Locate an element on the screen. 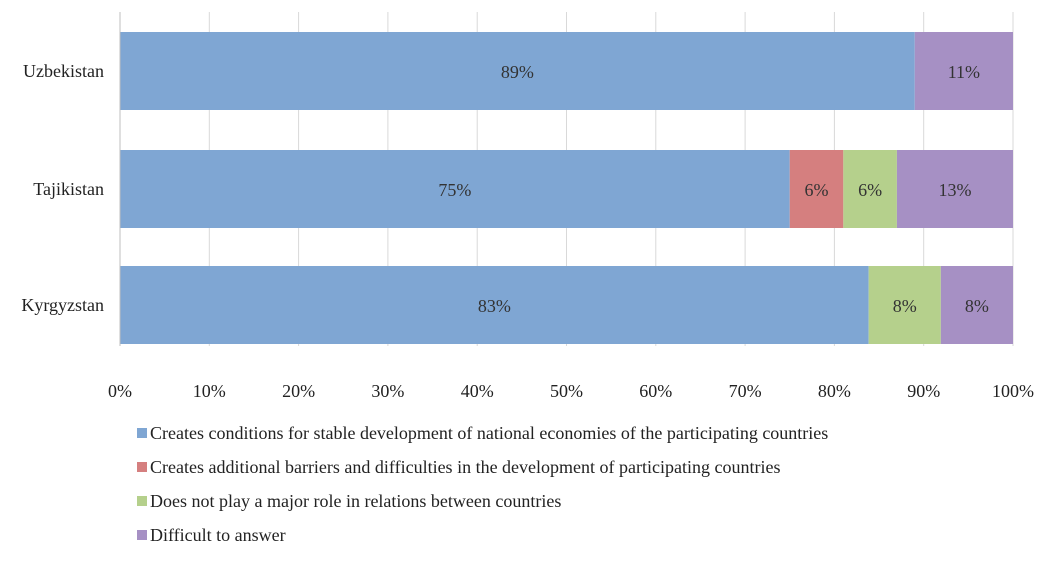 The width and height of the screenshot is (1050, 567). category-label-uzbekistan: Uzbekistan is located at coordinates (63, 71).